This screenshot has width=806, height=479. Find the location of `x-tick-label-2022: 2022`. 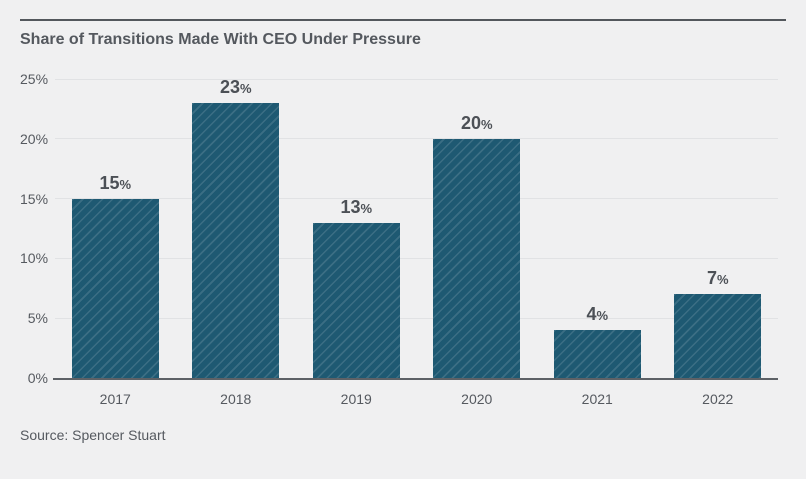

x-tick-label-2022: 2022 is located at coordinates (718, 399).